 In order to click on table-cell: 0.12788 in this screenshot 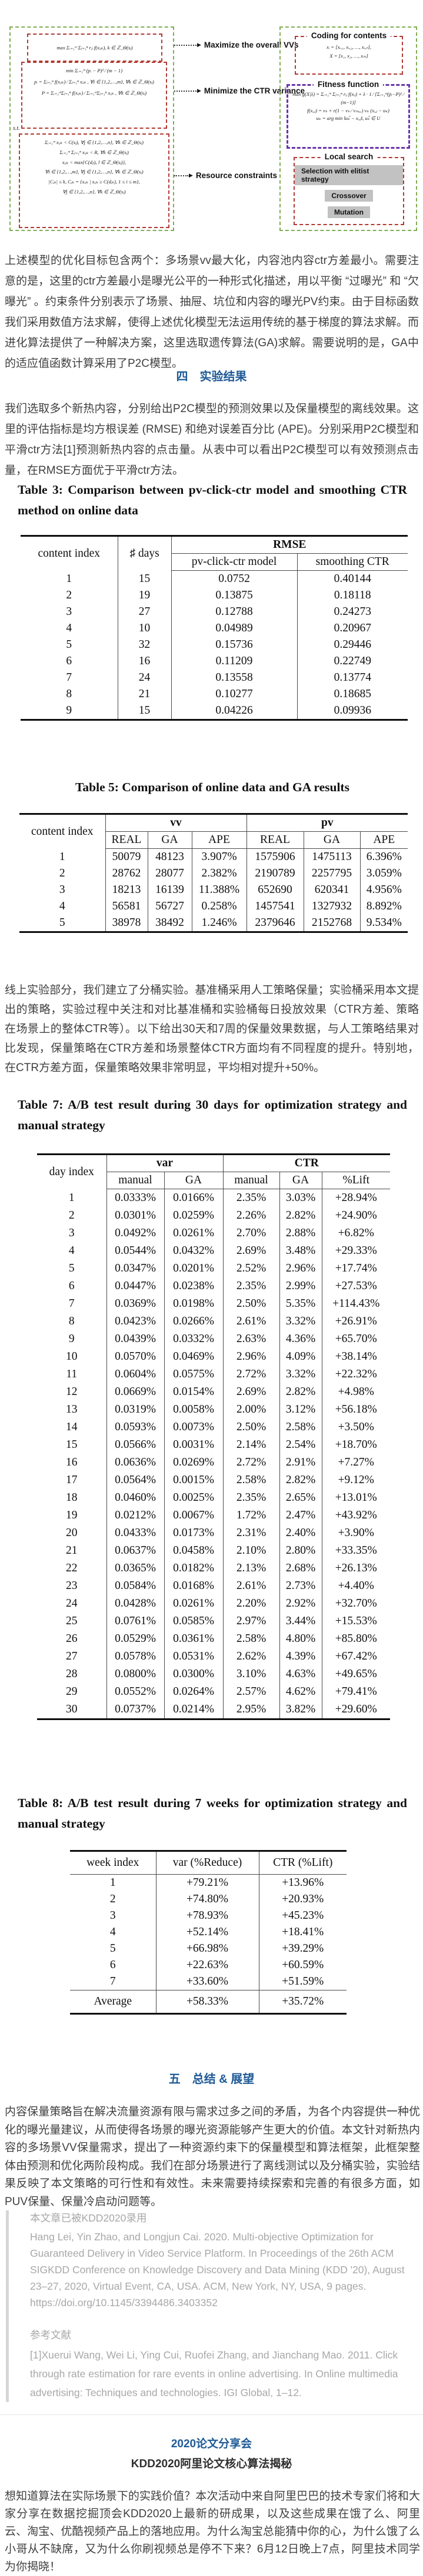, I will do `click(234, 612)`.